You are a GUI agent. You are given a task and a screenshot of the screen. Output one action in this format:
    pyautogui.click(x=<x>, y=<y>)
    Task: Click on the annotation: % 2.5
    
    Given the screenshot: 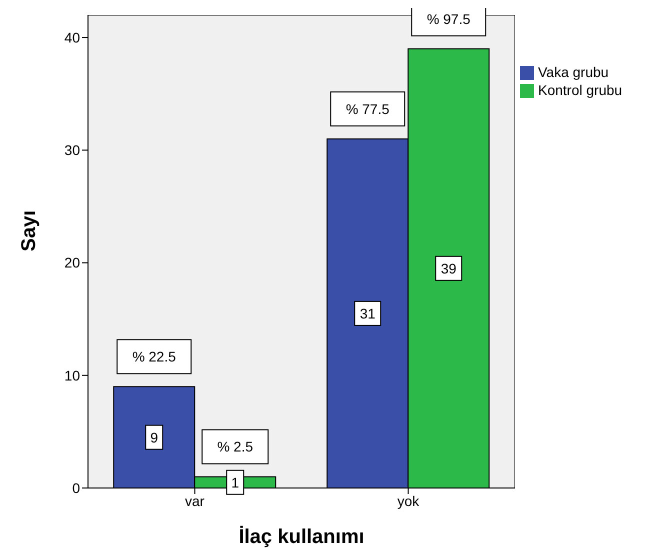 What is the action you would take?
    pyautogui.click(x=235, y=446)
    